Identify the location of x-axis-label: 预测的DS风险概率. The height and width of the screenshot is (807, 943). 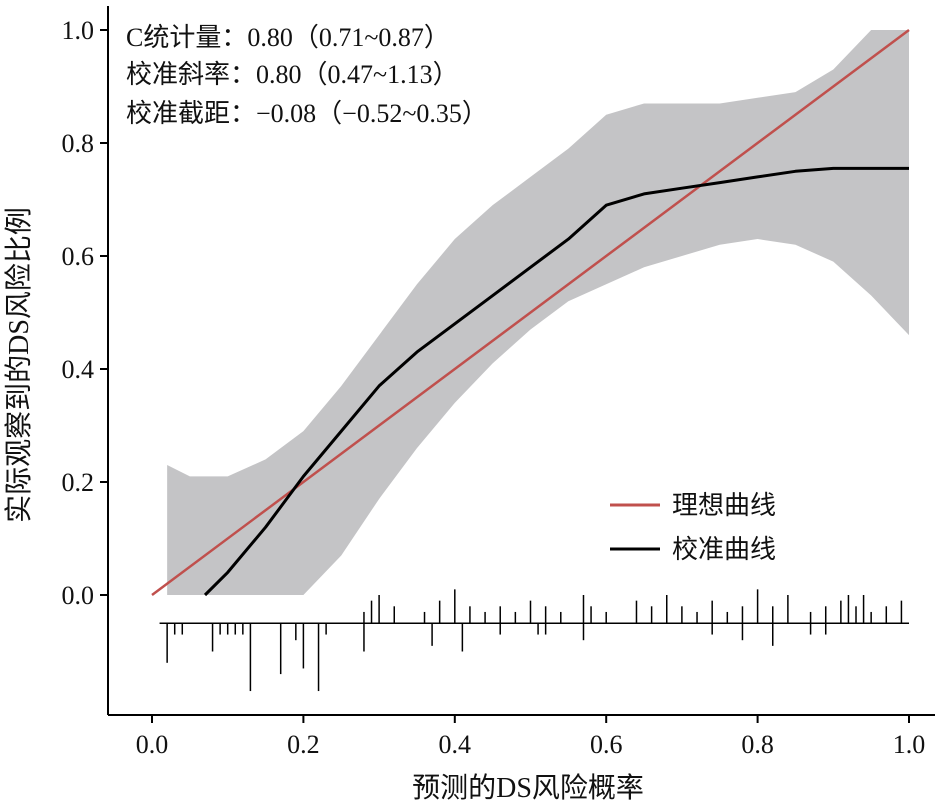
(528, 788).